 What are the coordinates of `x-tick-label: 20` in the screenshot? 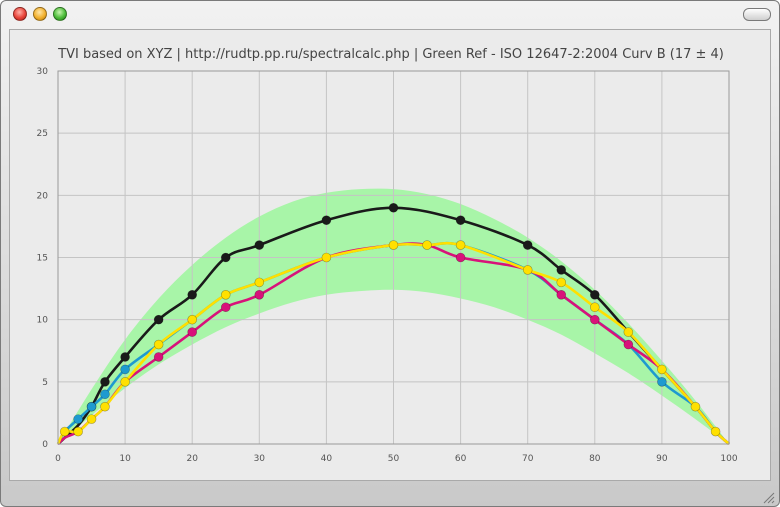 It's located at (192, 459).